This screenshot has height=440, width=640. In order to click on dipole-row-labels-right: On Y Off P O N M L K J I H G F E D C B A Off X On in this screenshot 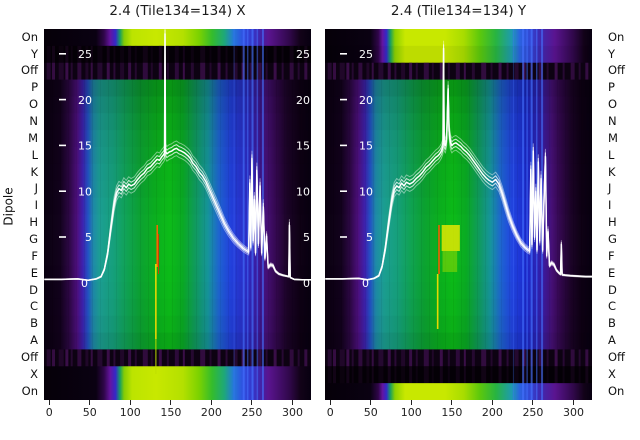, I will do `click(623, 214)`.